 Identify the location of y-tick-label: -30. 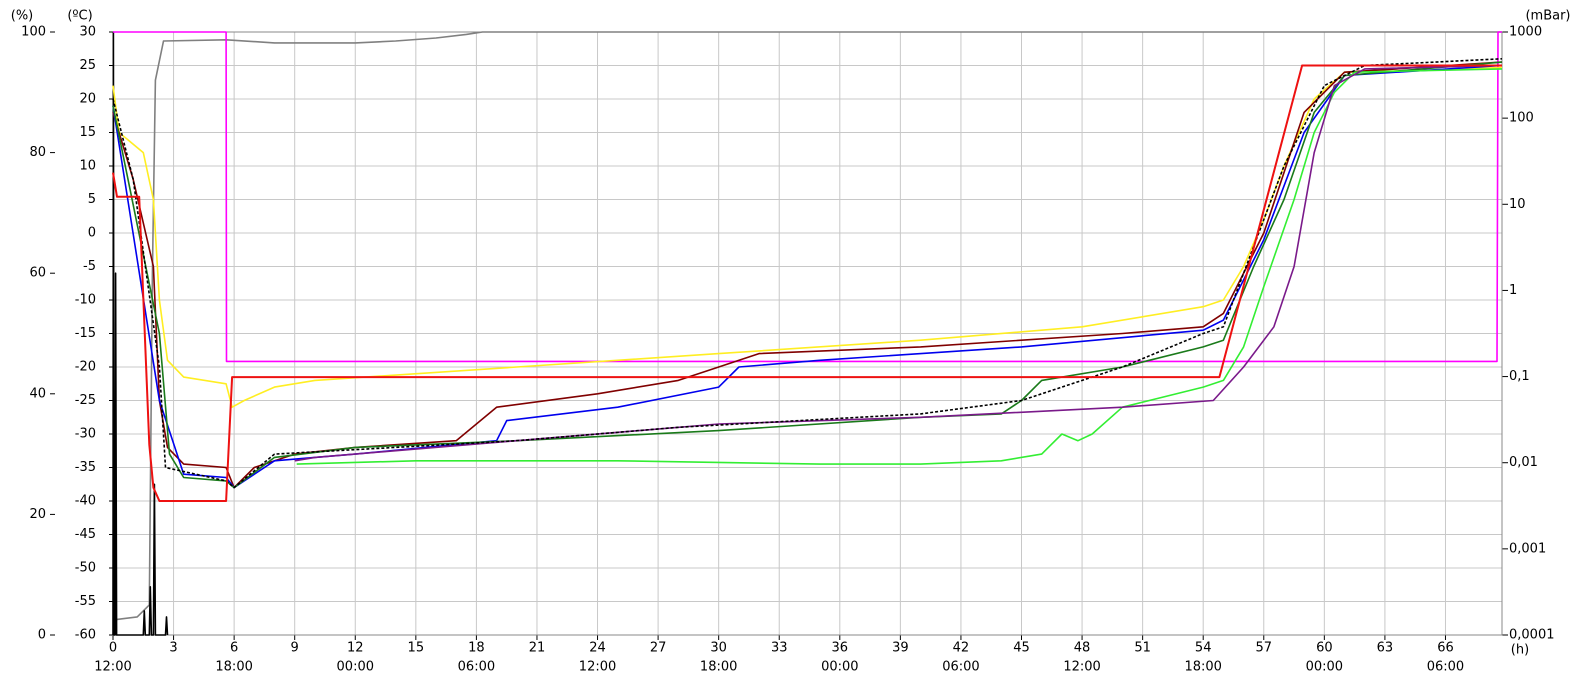
(85, 434).